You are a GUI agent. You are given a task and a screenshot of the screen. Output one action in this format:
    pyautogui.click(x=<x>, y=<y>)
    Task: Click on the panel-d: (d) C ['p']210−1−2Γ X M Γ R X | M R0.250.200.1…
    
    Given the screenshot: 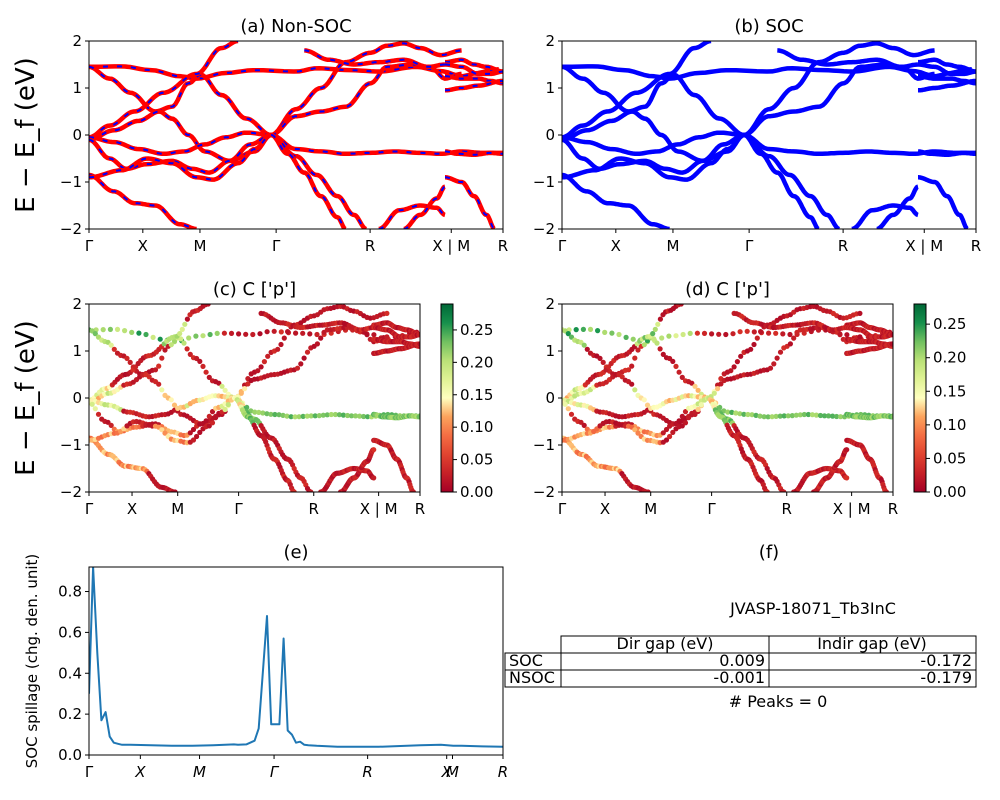 What is the action you would take?
    pyautogui.click(x=750, y=398)
    